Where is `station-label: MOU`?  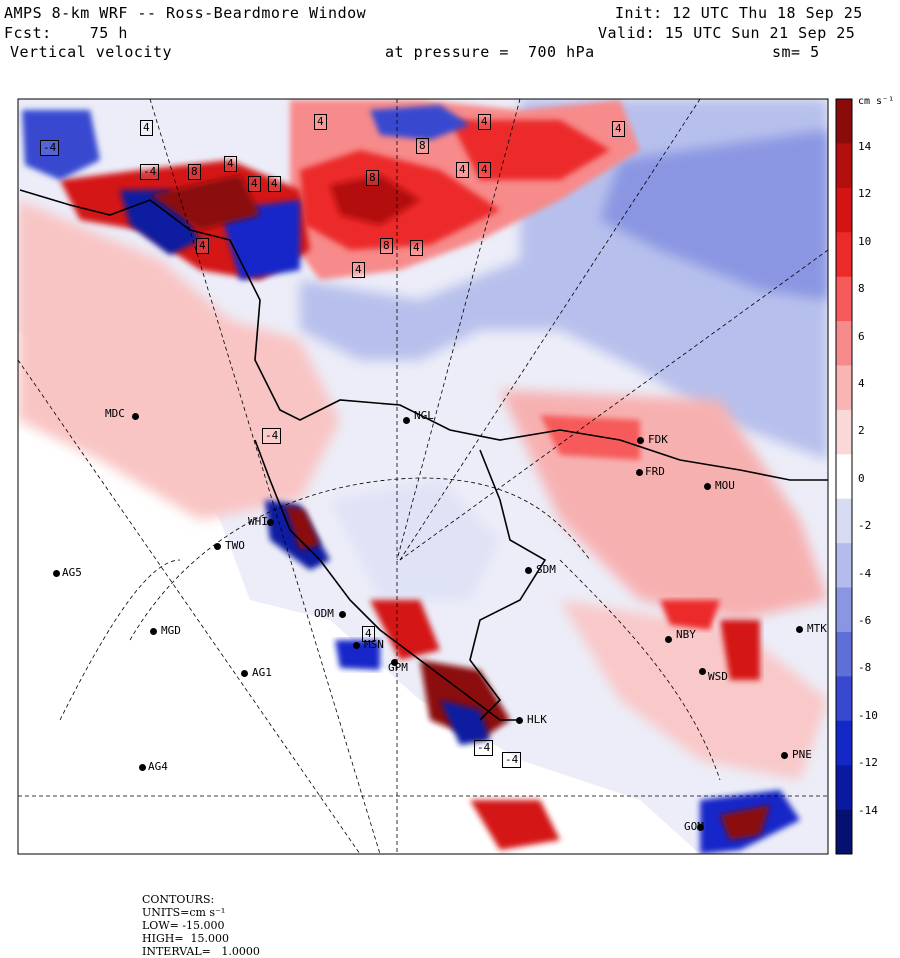
station-label: MOU is located at coordinates (725, 485).